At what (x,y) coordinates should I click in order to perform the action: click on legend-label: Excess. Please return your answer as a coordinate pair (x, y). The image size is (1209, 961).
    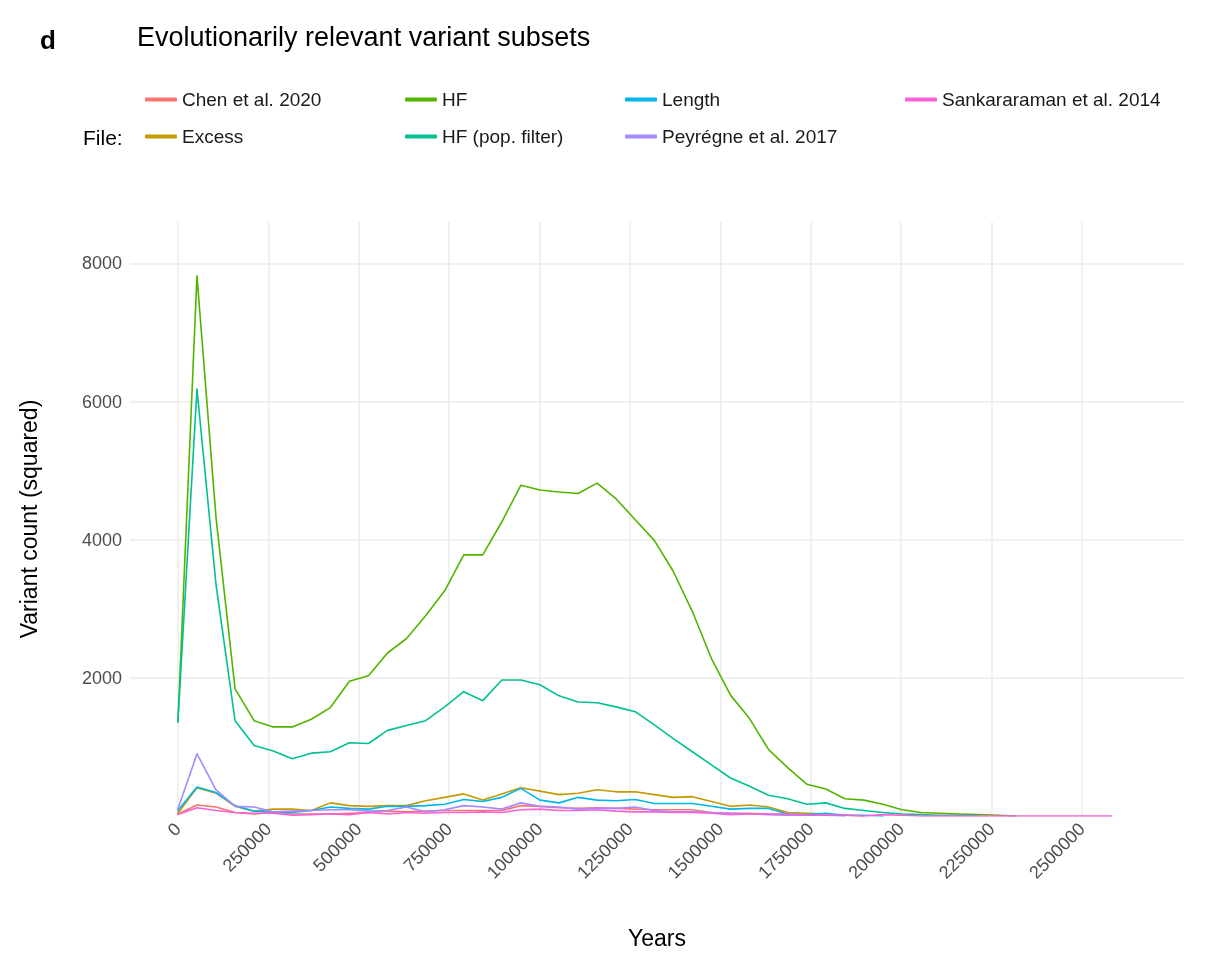
    Looking at the image, I should click on (213, 136).